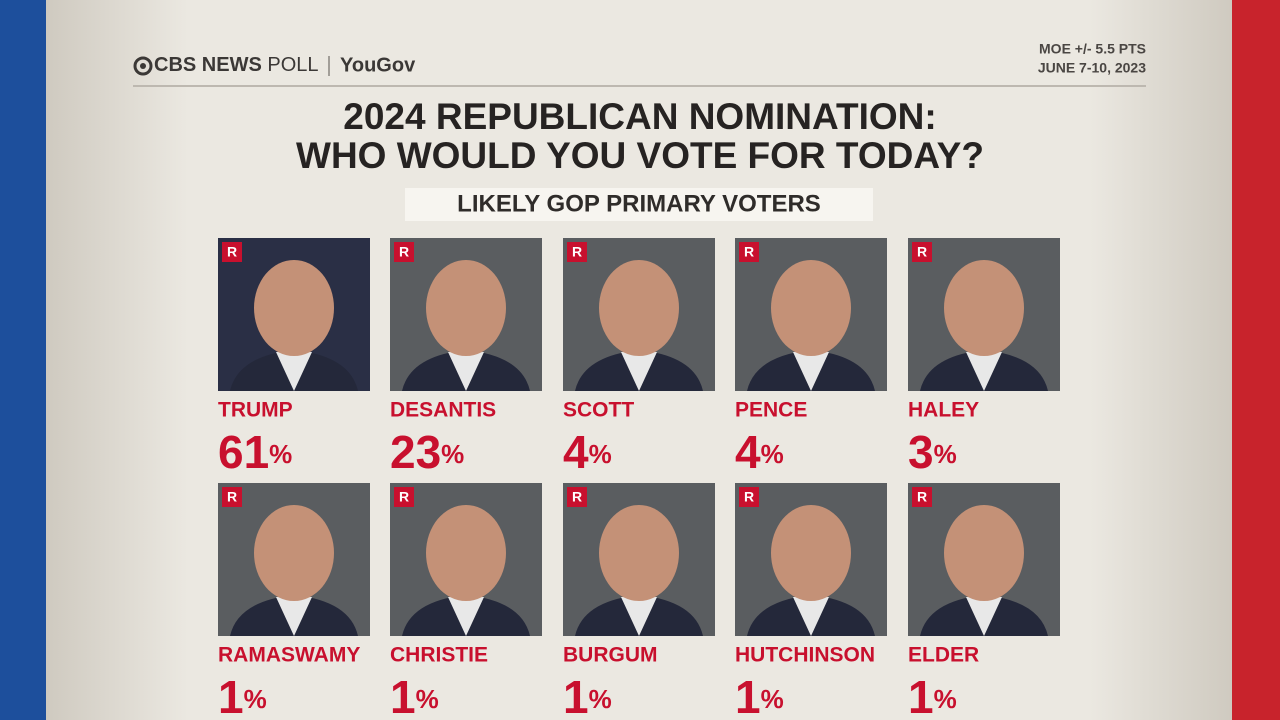 This screenshot has height=720, width=1280. I want to click on candidate-name: HUTCHINSON, so click(805, 655).